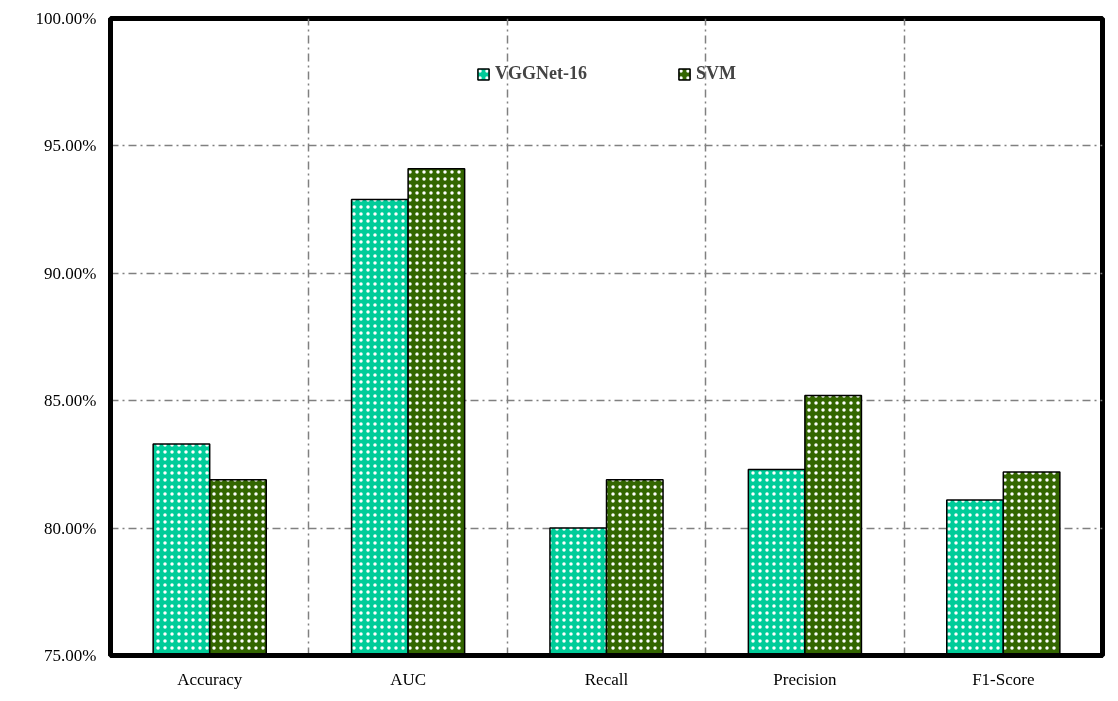 This screenshot has width=1118, height=701. What do you see at coordinates (408, 679) in the screenshot?
I see `x-tick-label: AUC` at bounding box center [408, 679].